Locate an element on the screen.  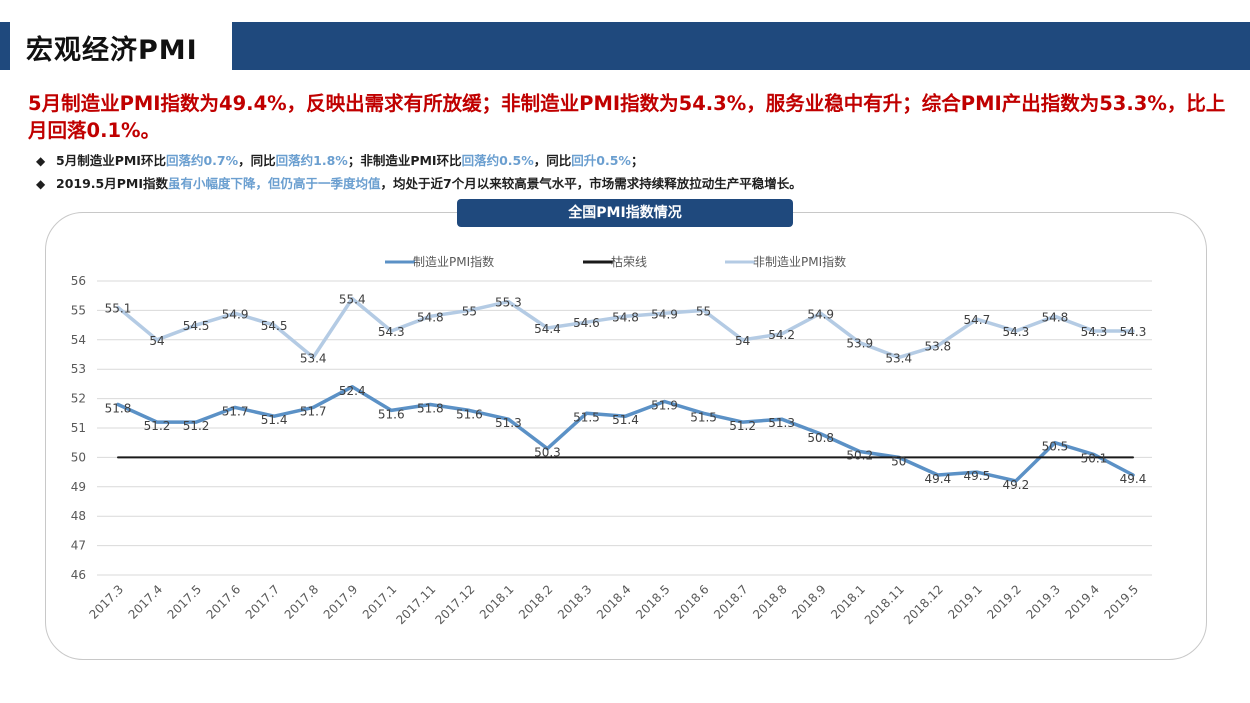
data-label: 54.4 is located at coordinates (547, 329).